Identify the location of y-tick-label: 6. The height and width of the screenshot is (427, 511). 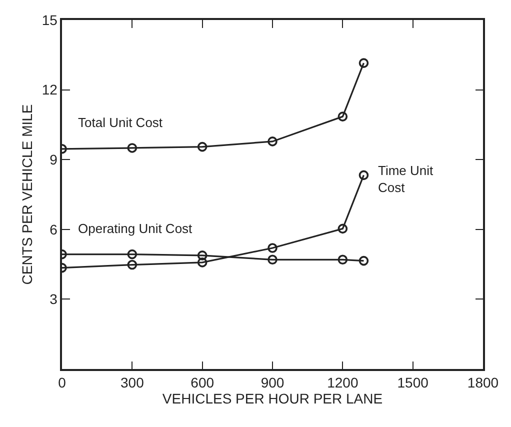
(54, 229).